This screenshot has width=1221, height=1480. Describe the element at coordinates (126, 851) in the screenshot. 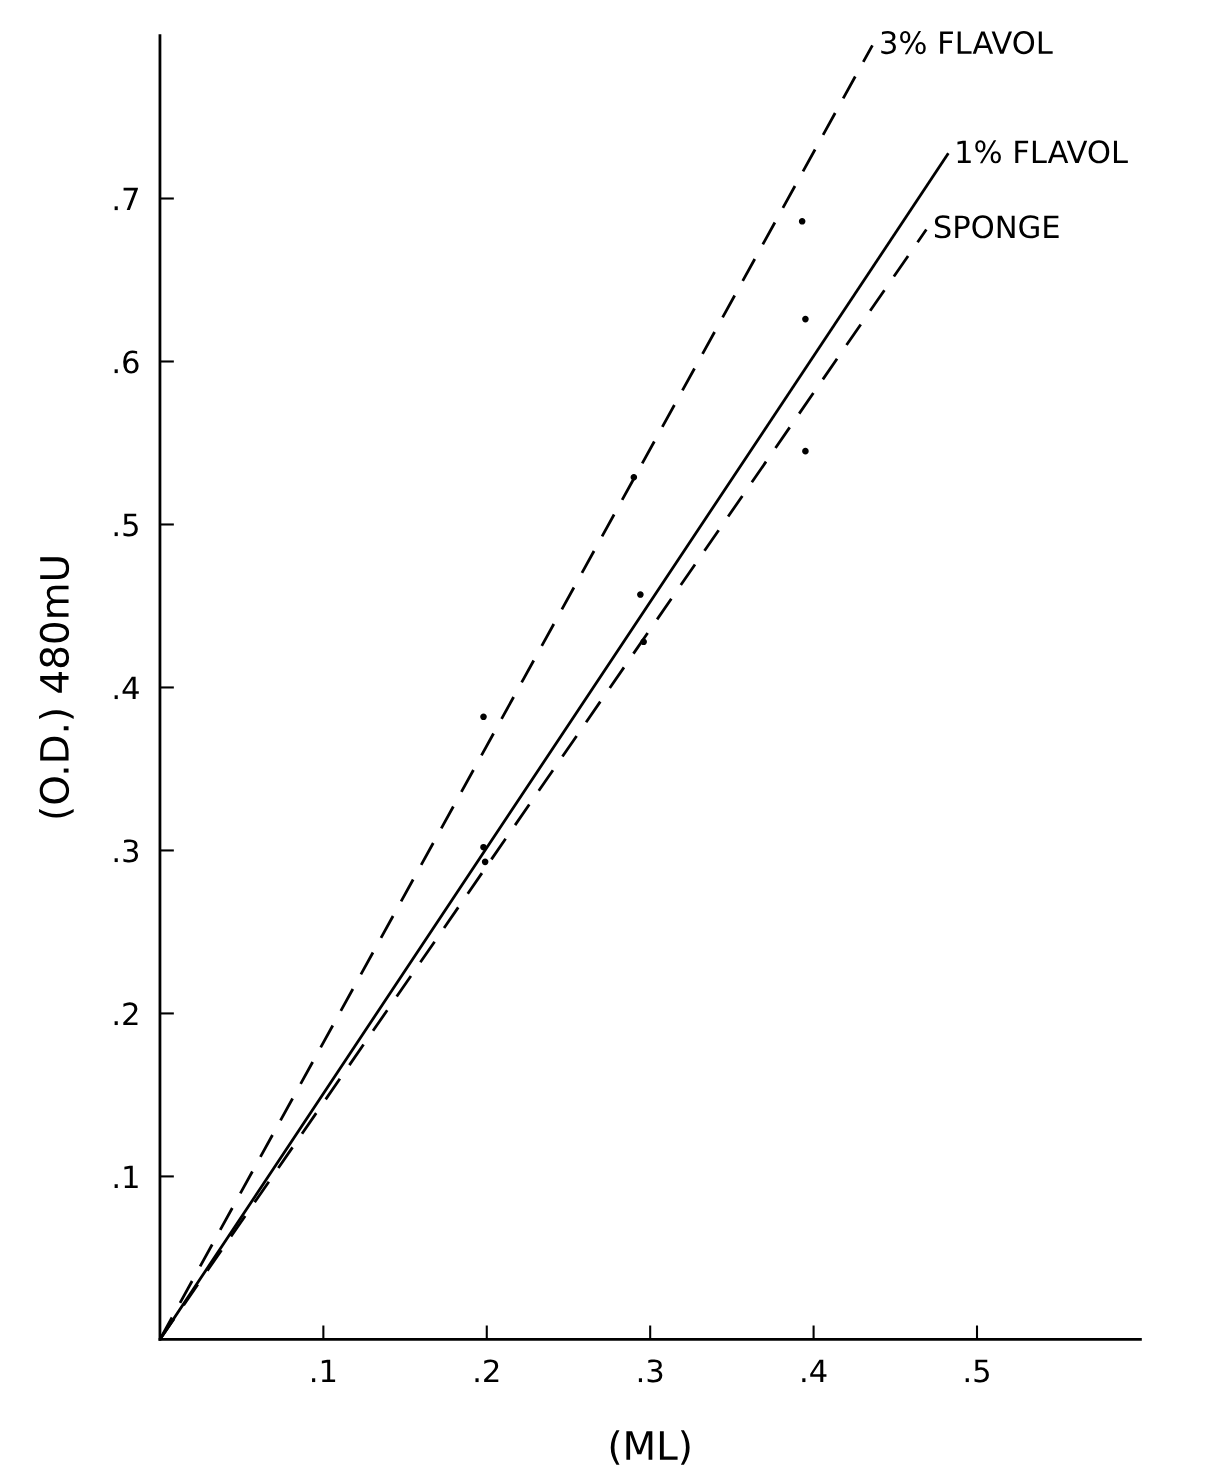

I see `y-tick-label: .3` at that location.